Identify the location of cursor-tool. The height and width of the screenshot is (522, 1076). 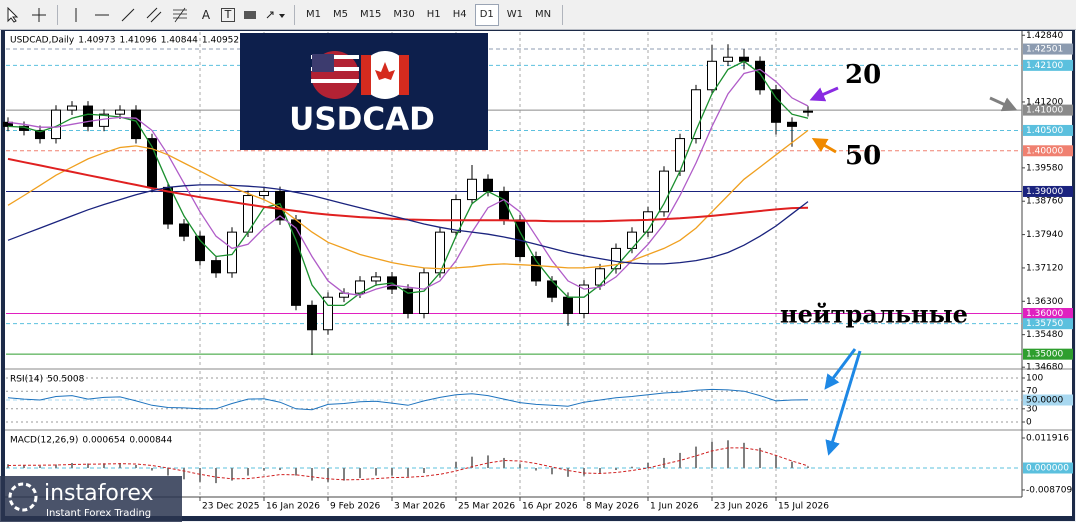
(13, 15).